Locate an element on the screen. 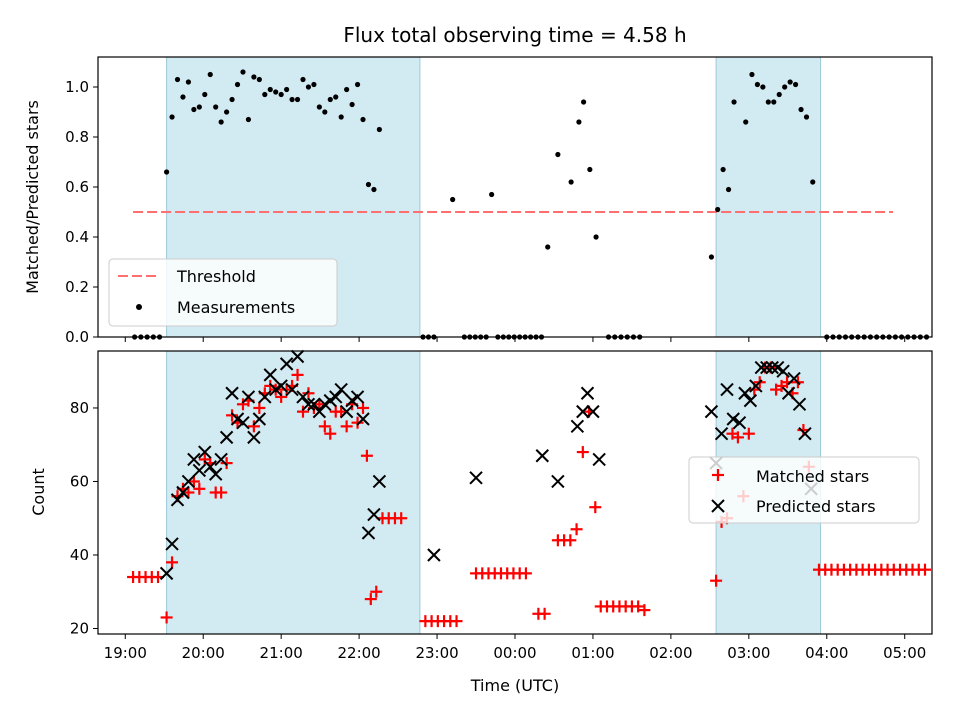 The image size is (960, 720). legend-measurements-label: Measurements is located at coordinates (236, 307).